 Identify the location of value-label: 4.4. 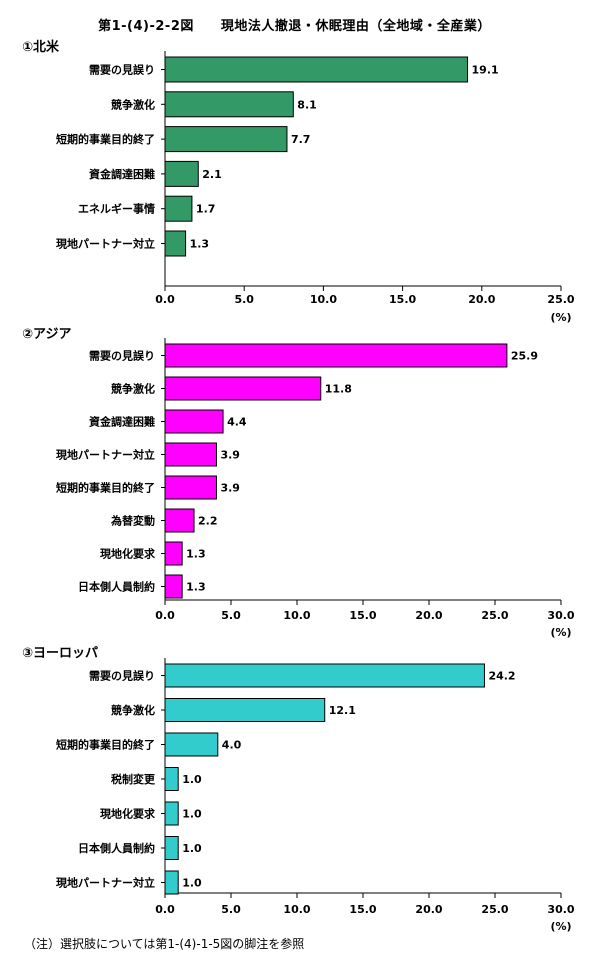
(237, 422).